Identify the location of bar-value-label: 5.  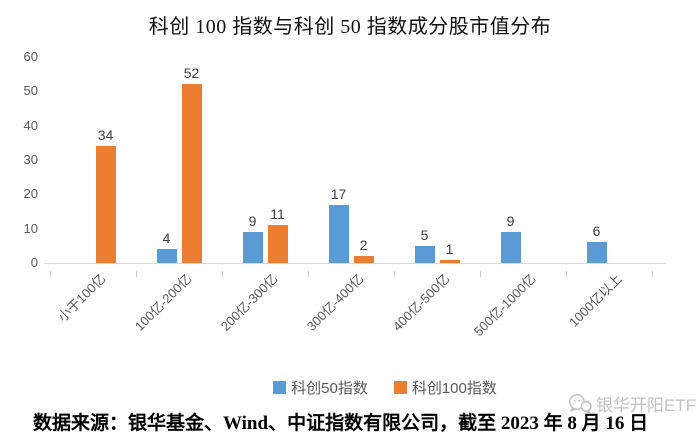
(424, 234).